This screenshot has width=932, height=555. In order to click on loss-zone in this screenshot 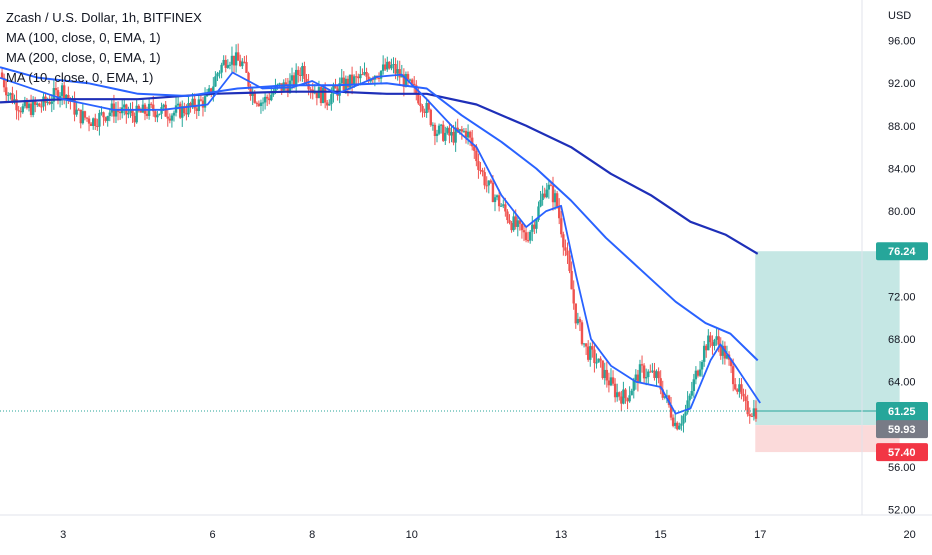, I will do `click(827, 439)`.